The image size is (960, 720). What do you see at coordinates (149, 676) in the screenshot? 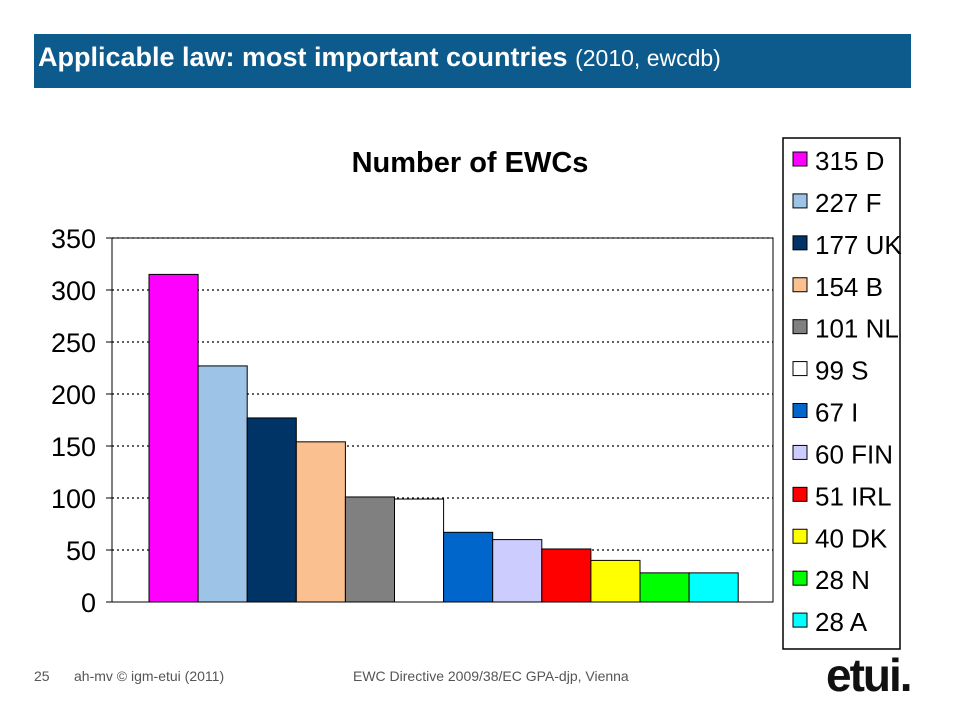
I see `footer-copyright: ah-mv © igm-etui (2011)` at bounding box center [149, 676].